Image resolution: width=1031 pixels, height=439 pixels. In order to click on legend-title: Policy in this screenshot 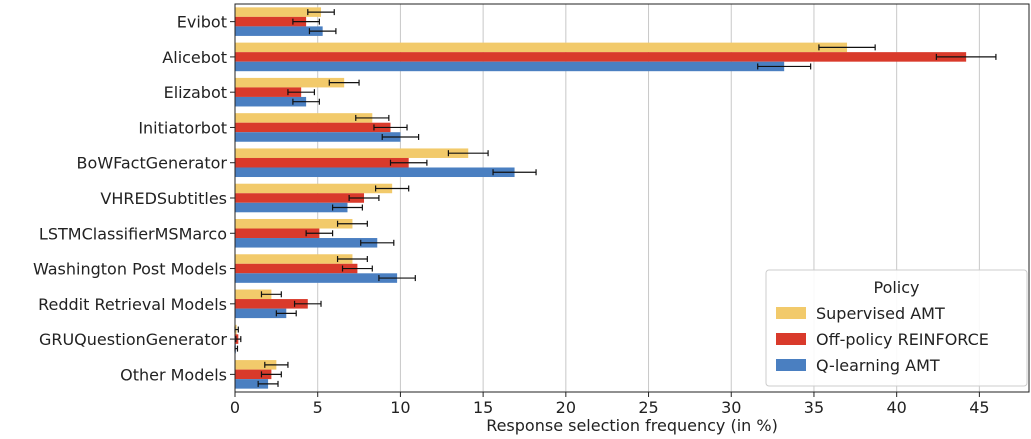, I will do `click(896, 287)`.